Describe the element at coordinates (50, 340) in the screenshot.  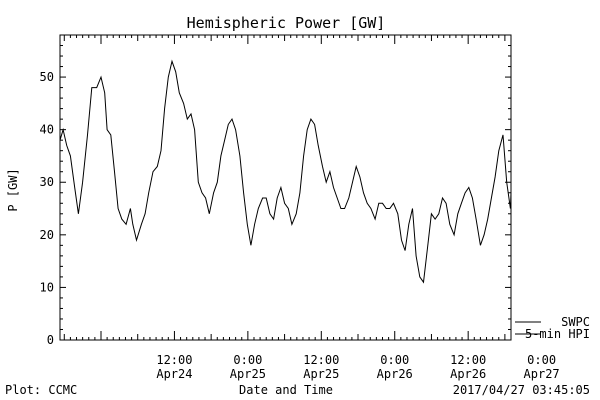
I see `y-tick-label: 0` at that location.